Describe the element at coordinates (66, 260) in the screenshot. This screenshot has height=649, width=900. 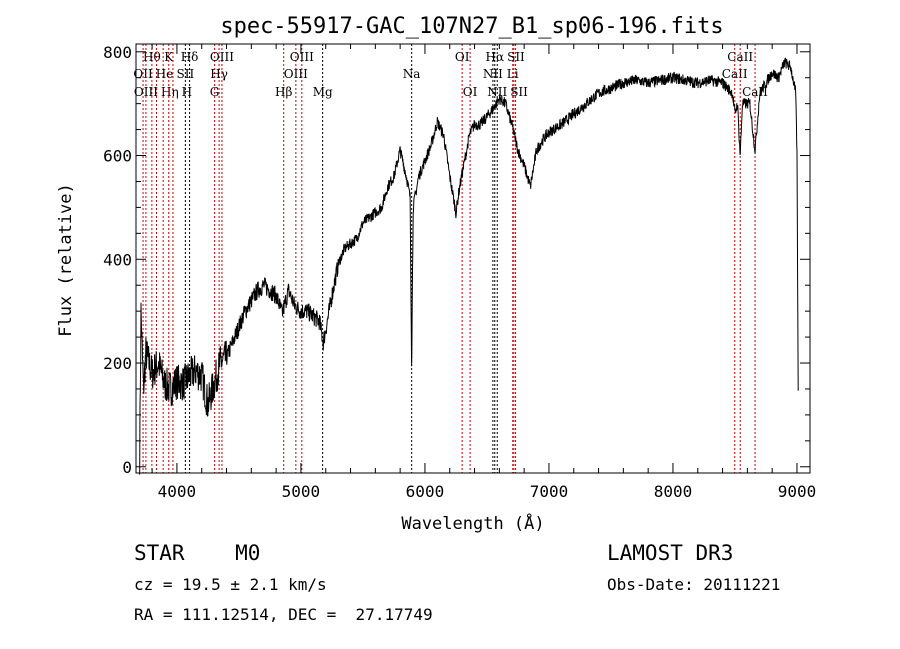
I see `y-axis-label: Flux (relative)` at that location.